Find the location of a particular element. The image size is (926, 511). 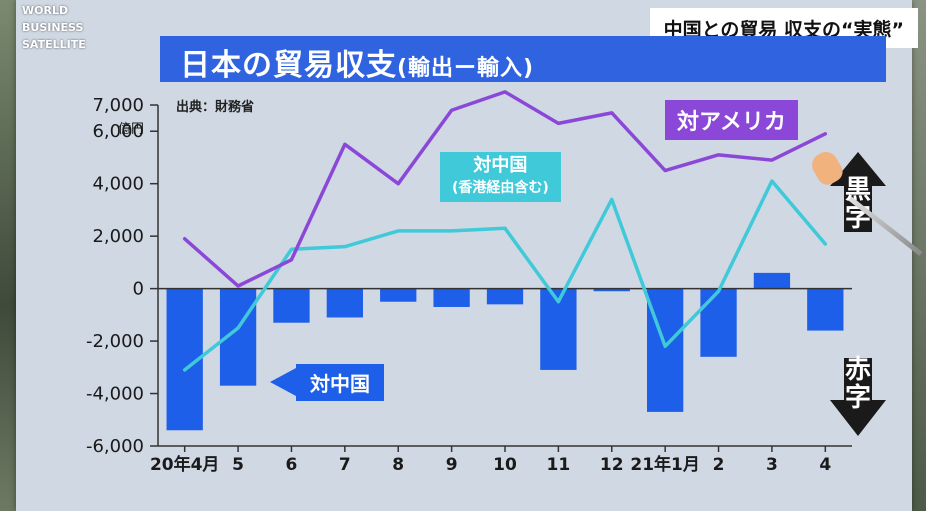

x-tick-label: 8 is located at coordinates (398, 465).